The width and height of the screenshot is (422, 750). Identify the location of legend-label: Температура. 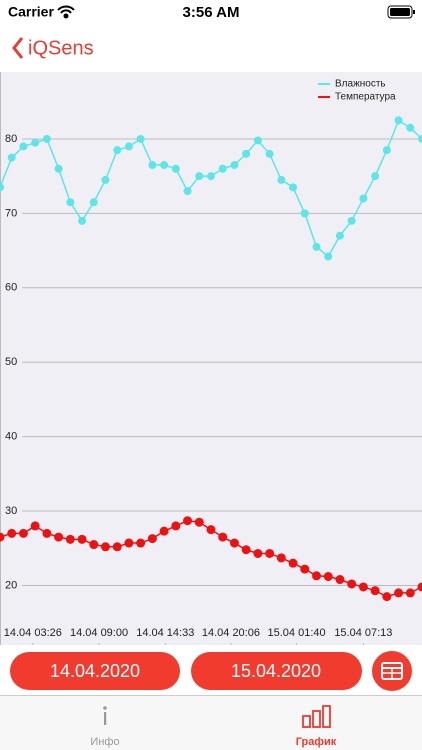
(365, 97).